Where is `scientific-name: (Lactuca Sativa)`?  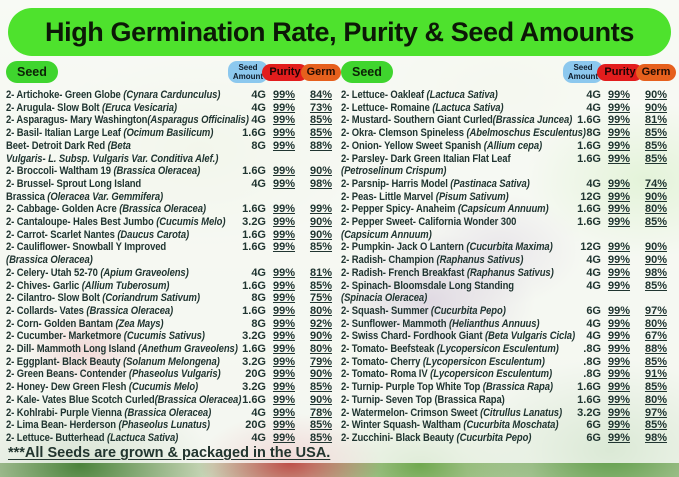
scientific-name: (Lactuca Sativa) is located at coordinates (468, 107).